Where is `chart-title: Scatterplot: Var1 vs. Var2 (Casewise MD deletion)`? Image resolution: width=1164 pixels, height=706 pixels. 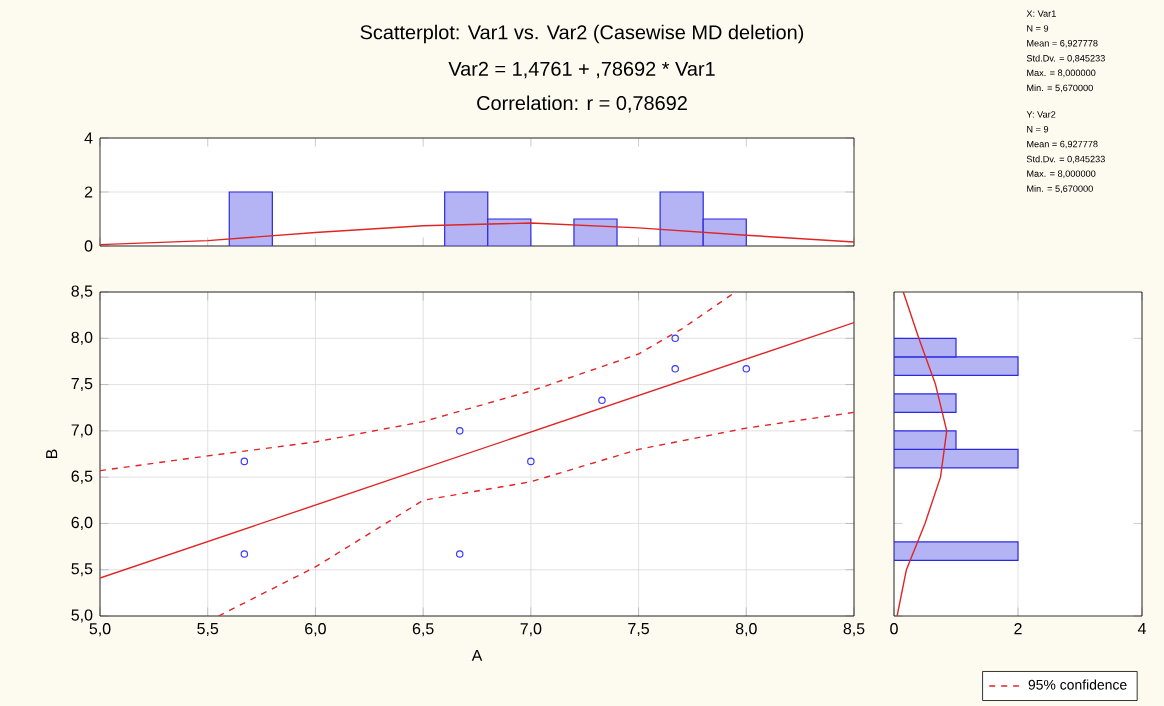 chart-title: Scatterplot: Var1 vs. Var2 (Casewise MD deletion) is located at coordinates (582, 34).